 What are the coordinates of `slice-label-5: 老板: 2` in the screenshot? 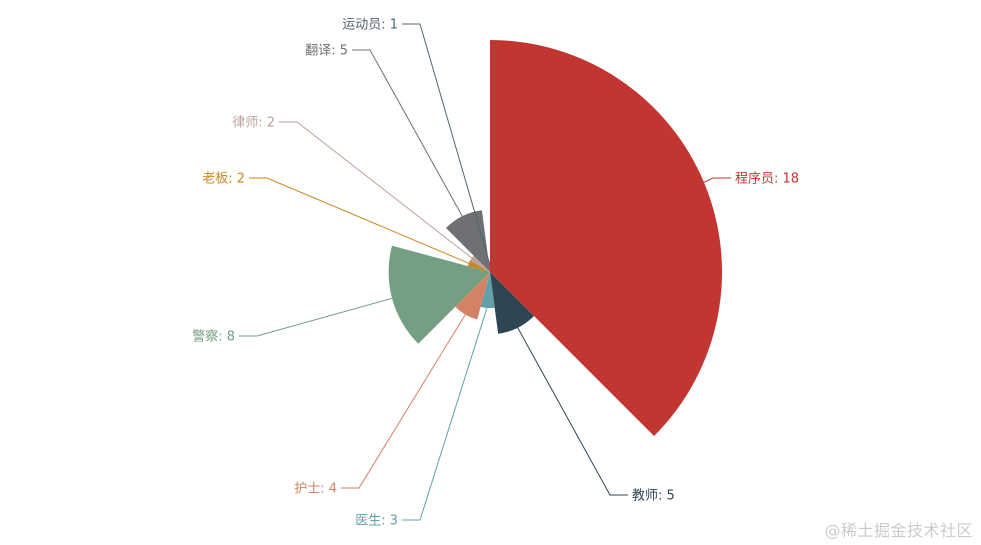 It's located at (223, 179).